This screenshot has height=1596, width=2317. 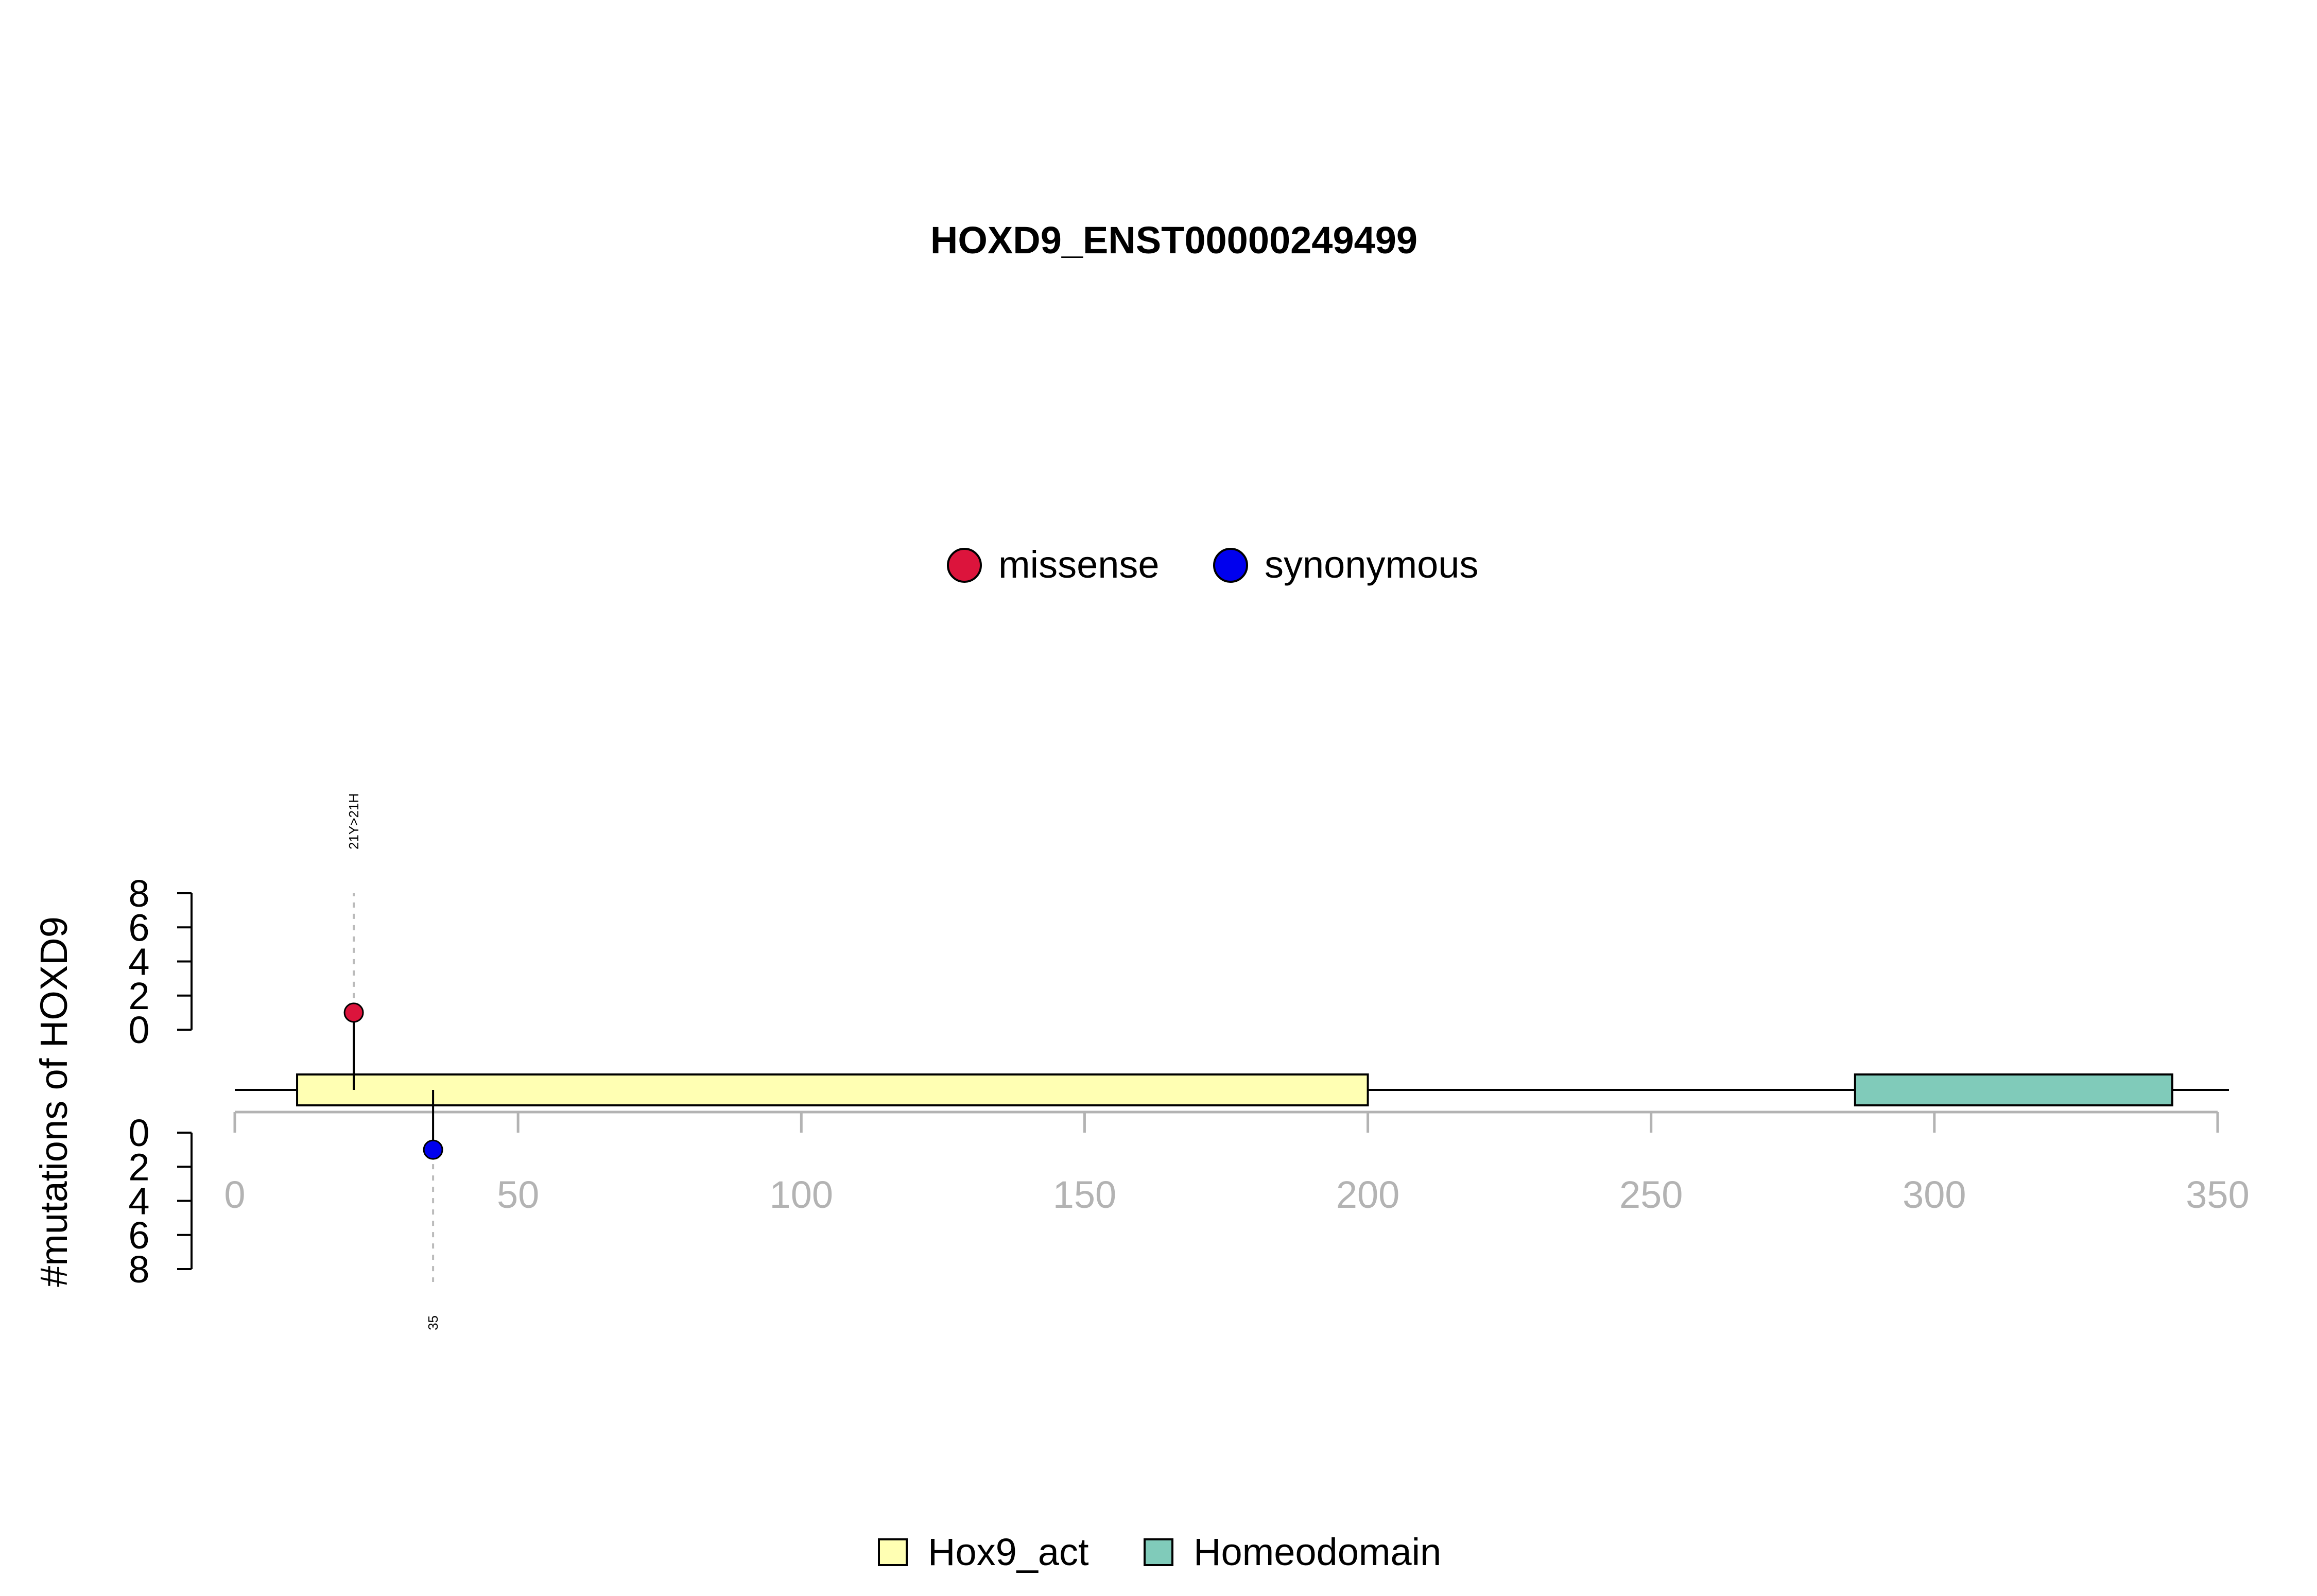 I want to click on chart-title: HOXD9_ENST00000249499, so click(x=1173, y=241).